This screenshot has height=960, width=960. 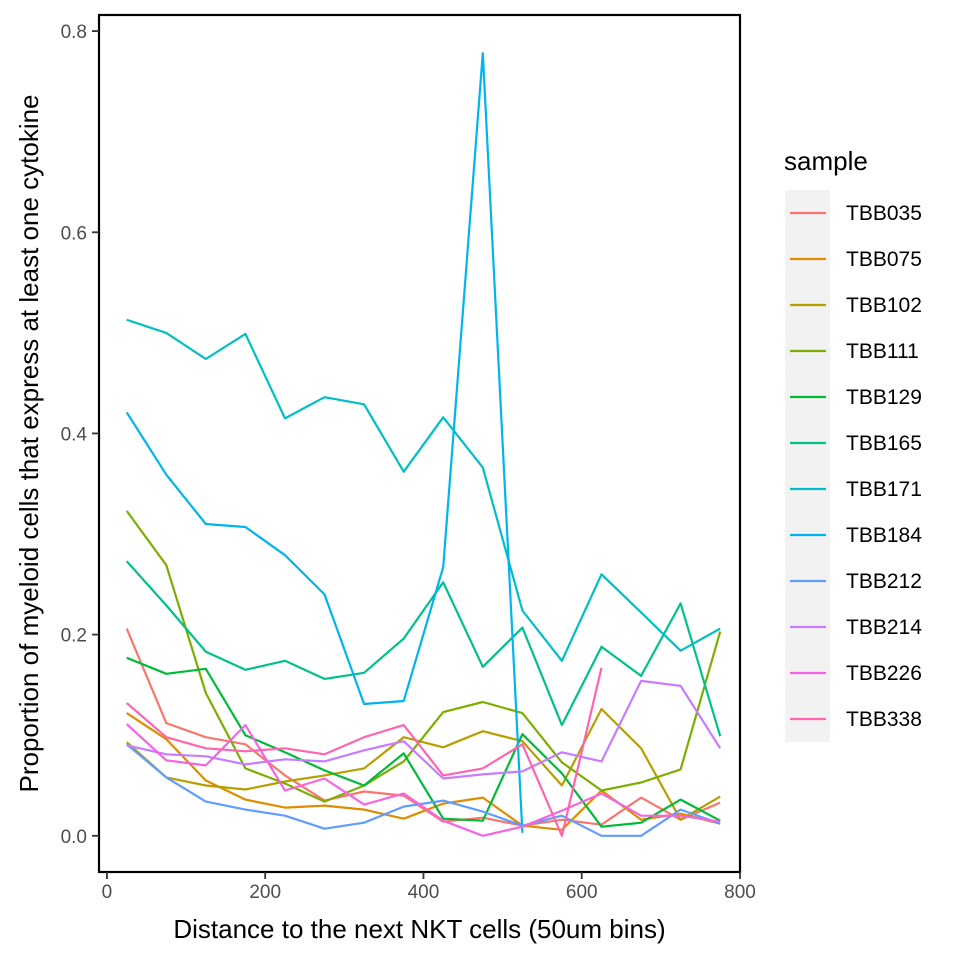 I want to click on series-line-tbb338, so click(x=364, y=752).